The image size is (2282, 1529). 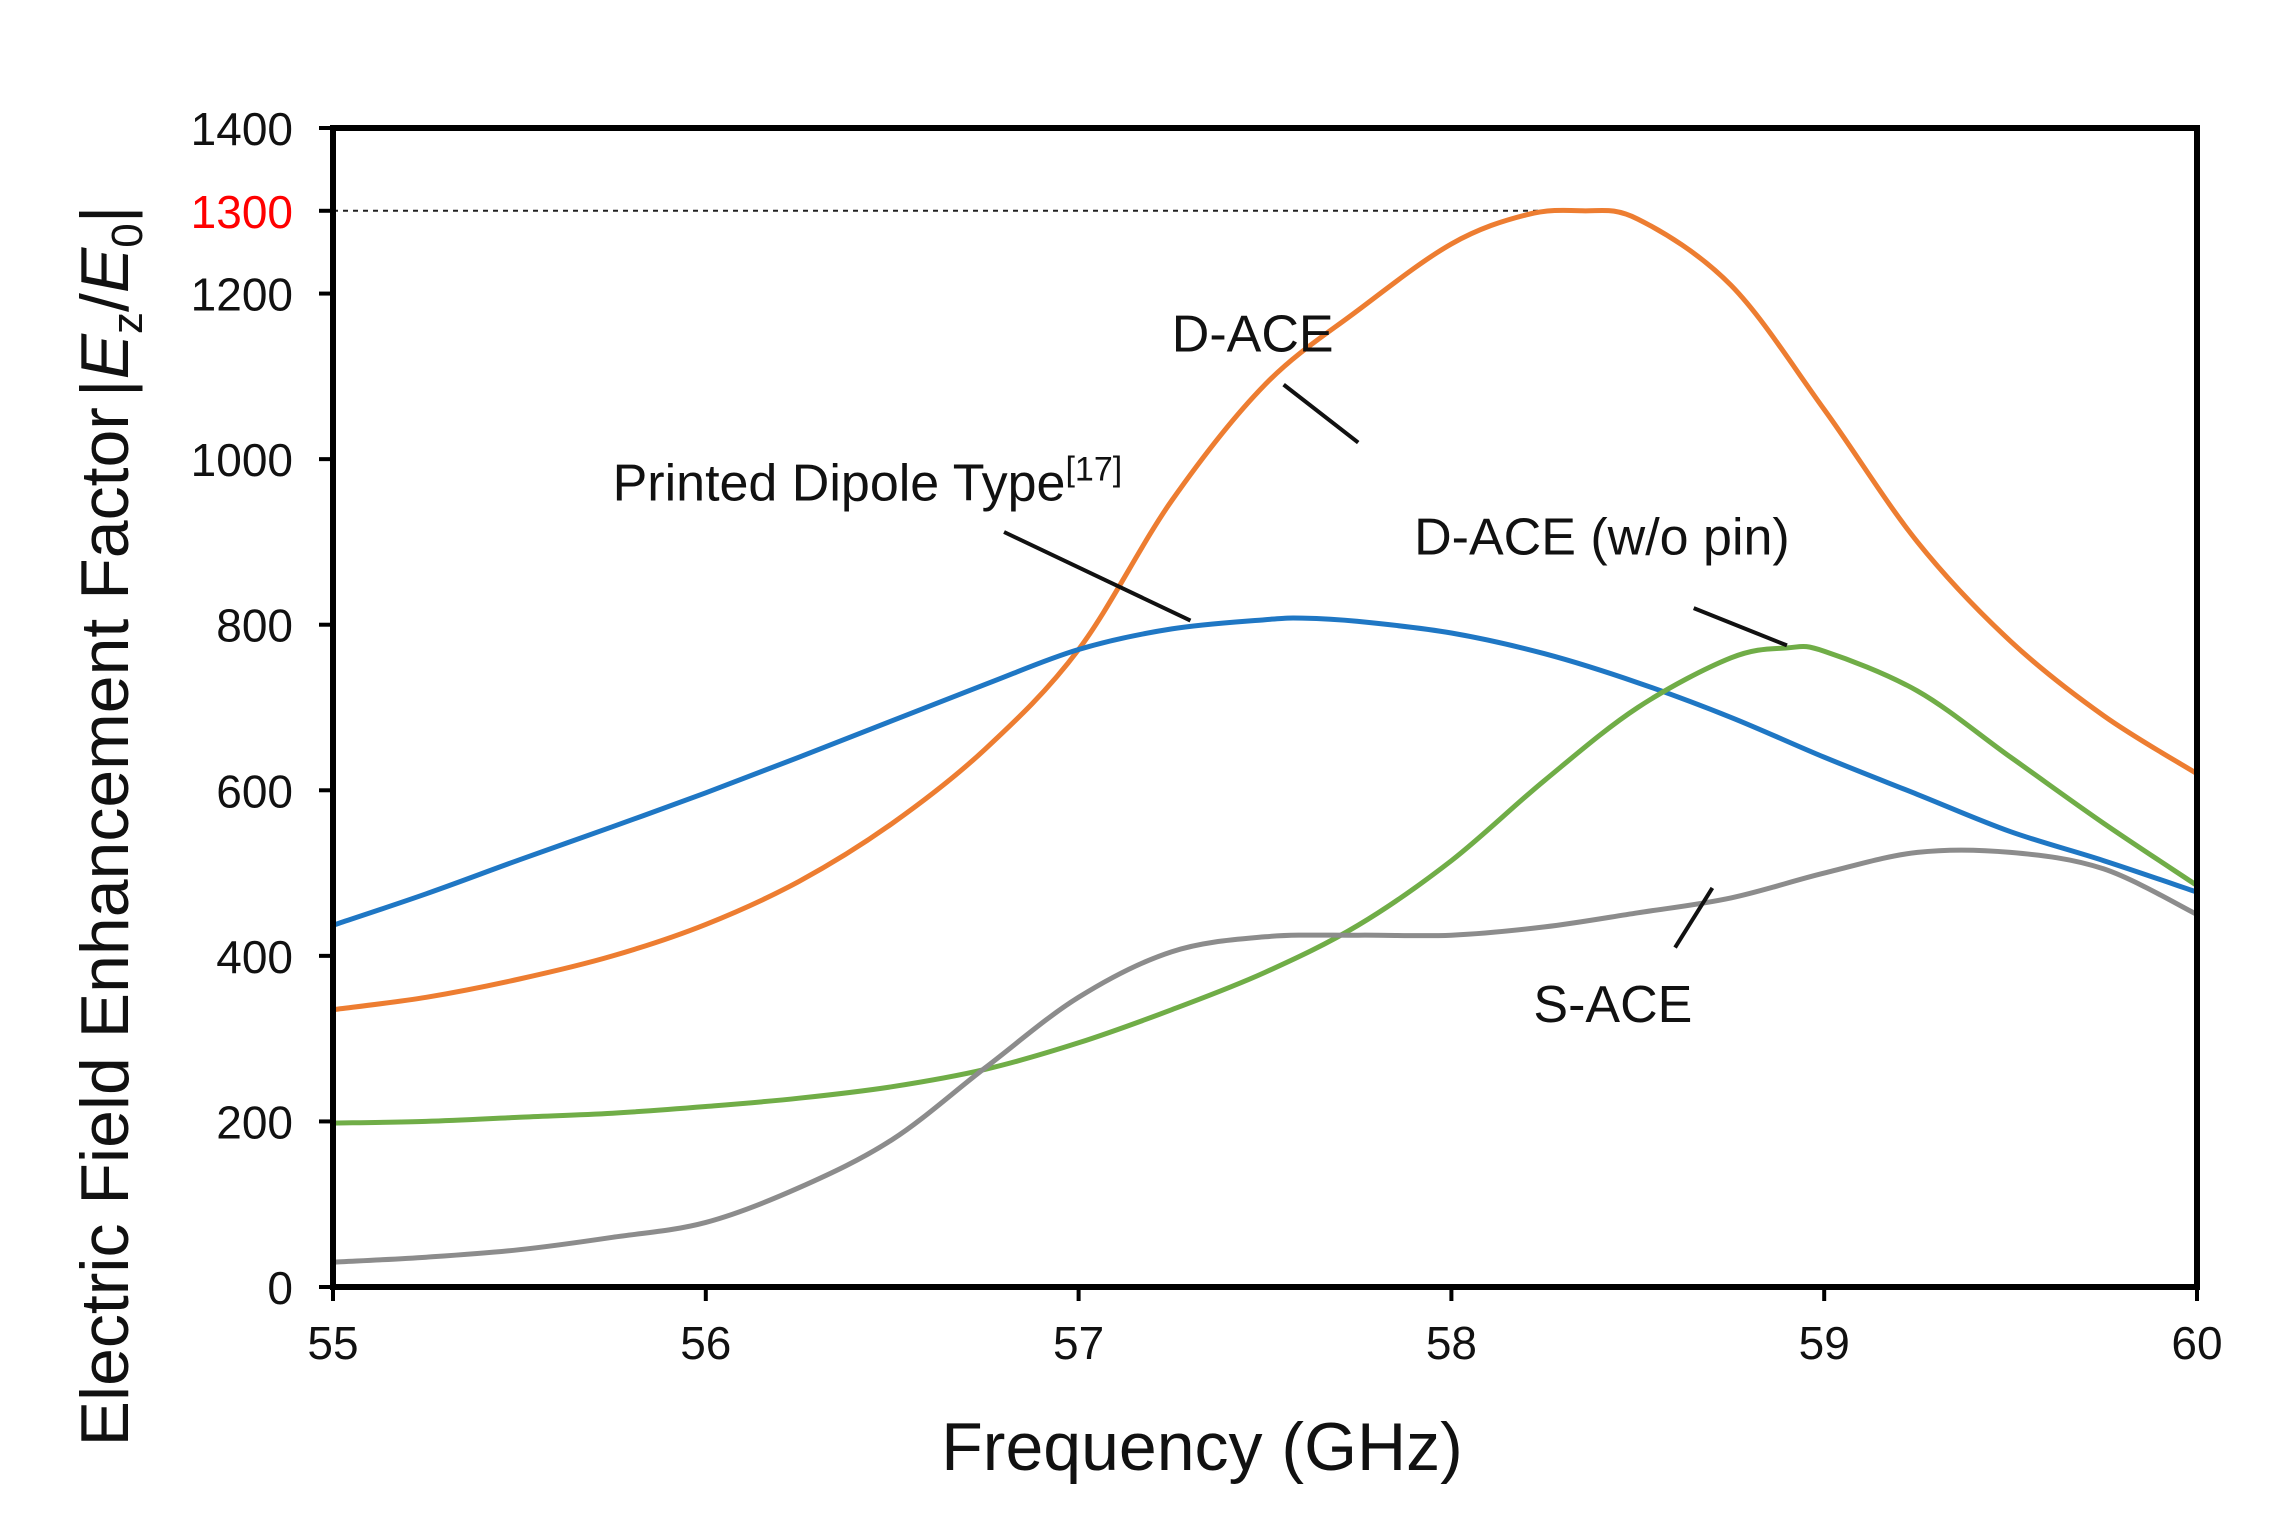 What do you see at coordinates (105, 215) in the screenshot?
I see `y-axis-label-bar-right: |` at bounding box center [105, 215].